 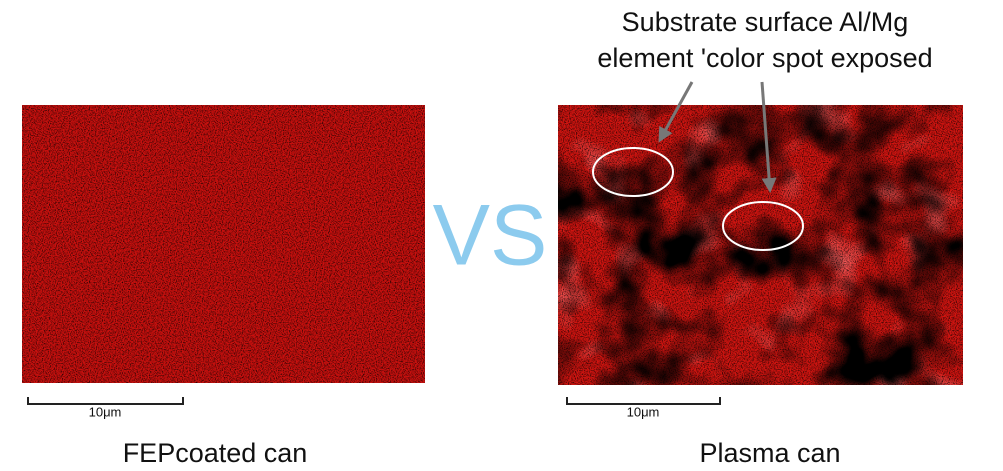 I want to click on annotation-line: Substrate surface Al/Mg, so click(x=765, y=22).